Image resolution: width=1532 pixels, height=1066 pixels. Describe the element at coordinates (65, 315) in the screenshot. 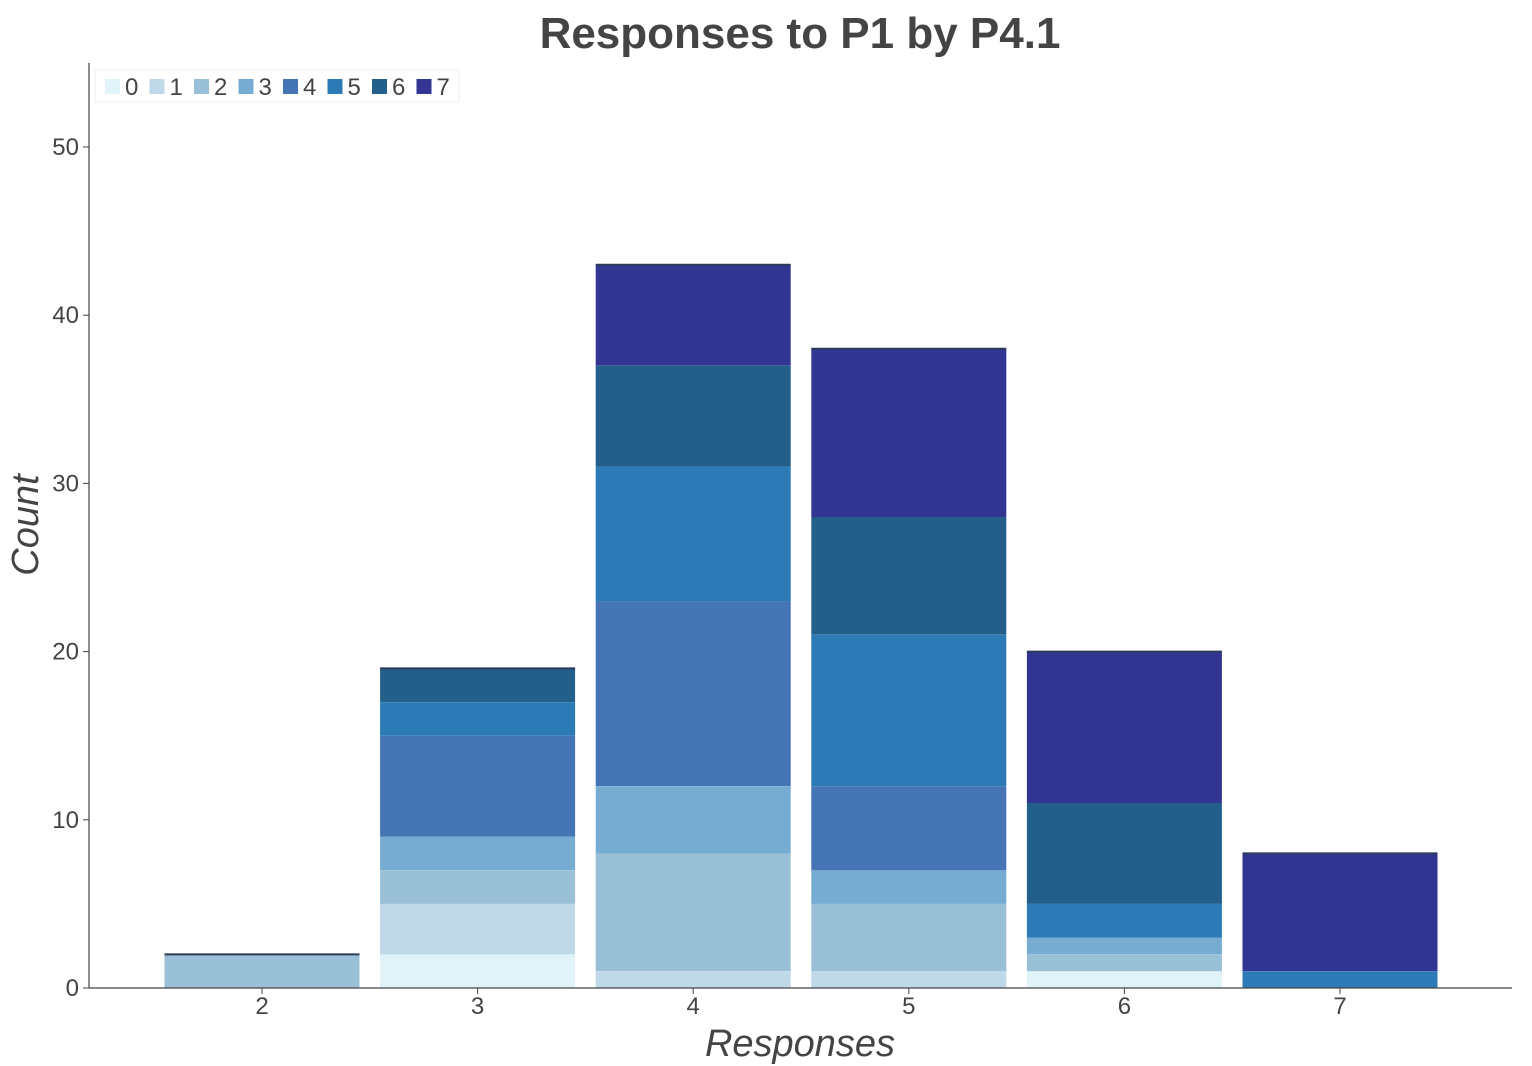

I see `y-tick-label-40: 40` at that location.